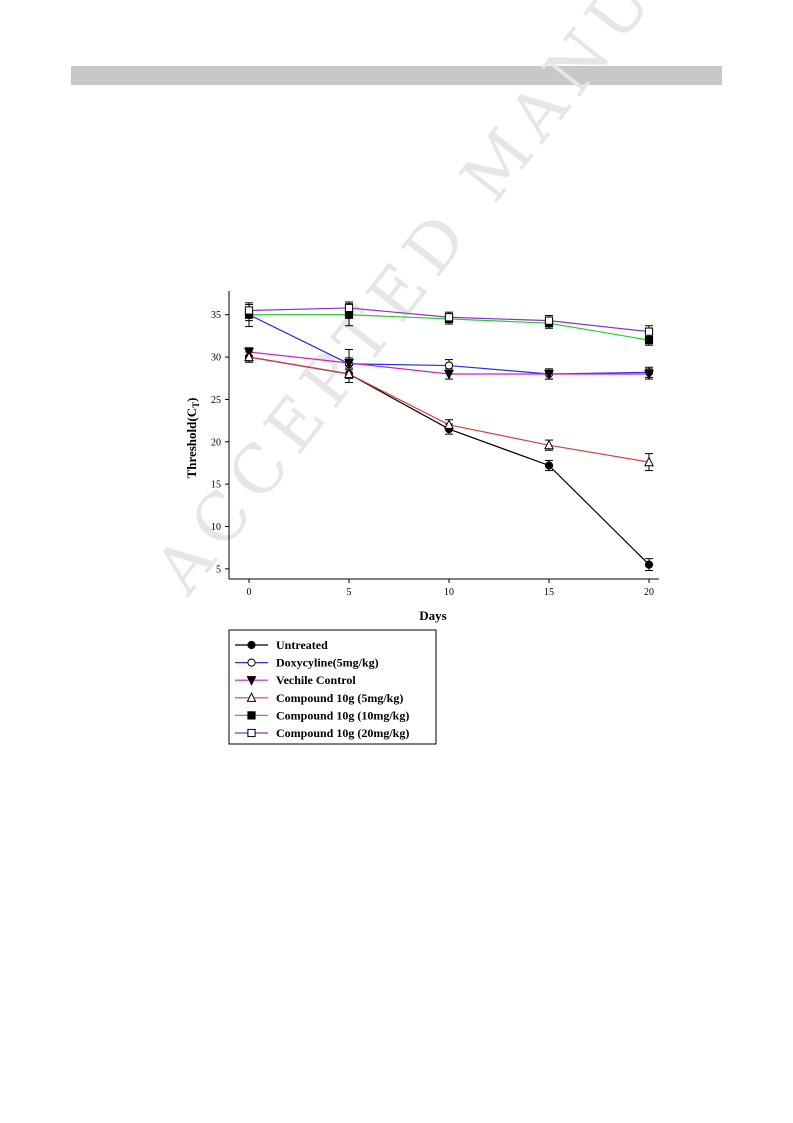 This screenshot has height=1123, width=793. Describe the element at coordinates (196, 405) in the screenshot. I see `y-axis-title-subscript: T` at that location.